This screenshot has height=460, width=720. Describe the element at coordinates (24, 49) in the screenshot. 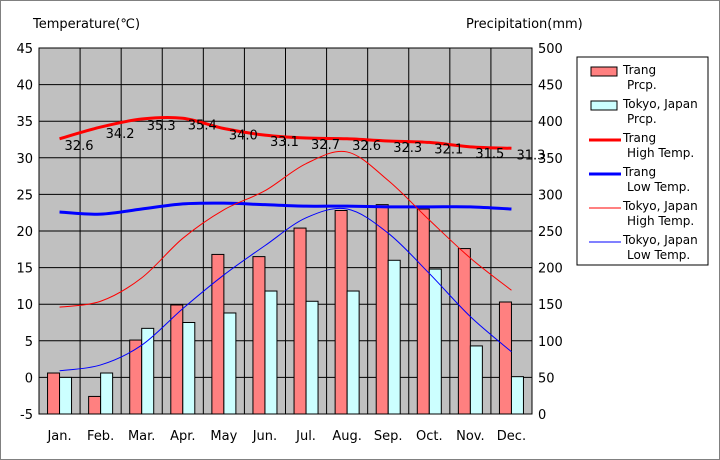

I see `y-left-tick-label: 45` at that location.